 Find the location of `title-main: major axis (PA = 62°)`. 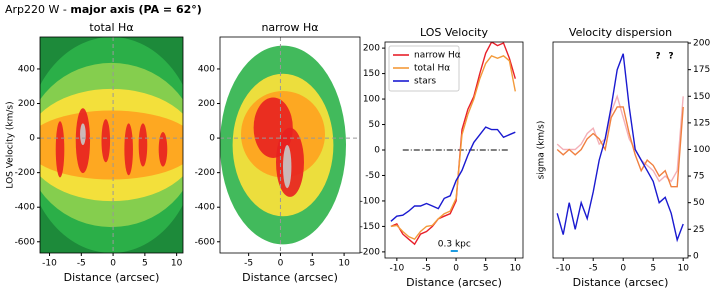

title-main: major axis (PA = 62°) is located at coordinates (135, 9).